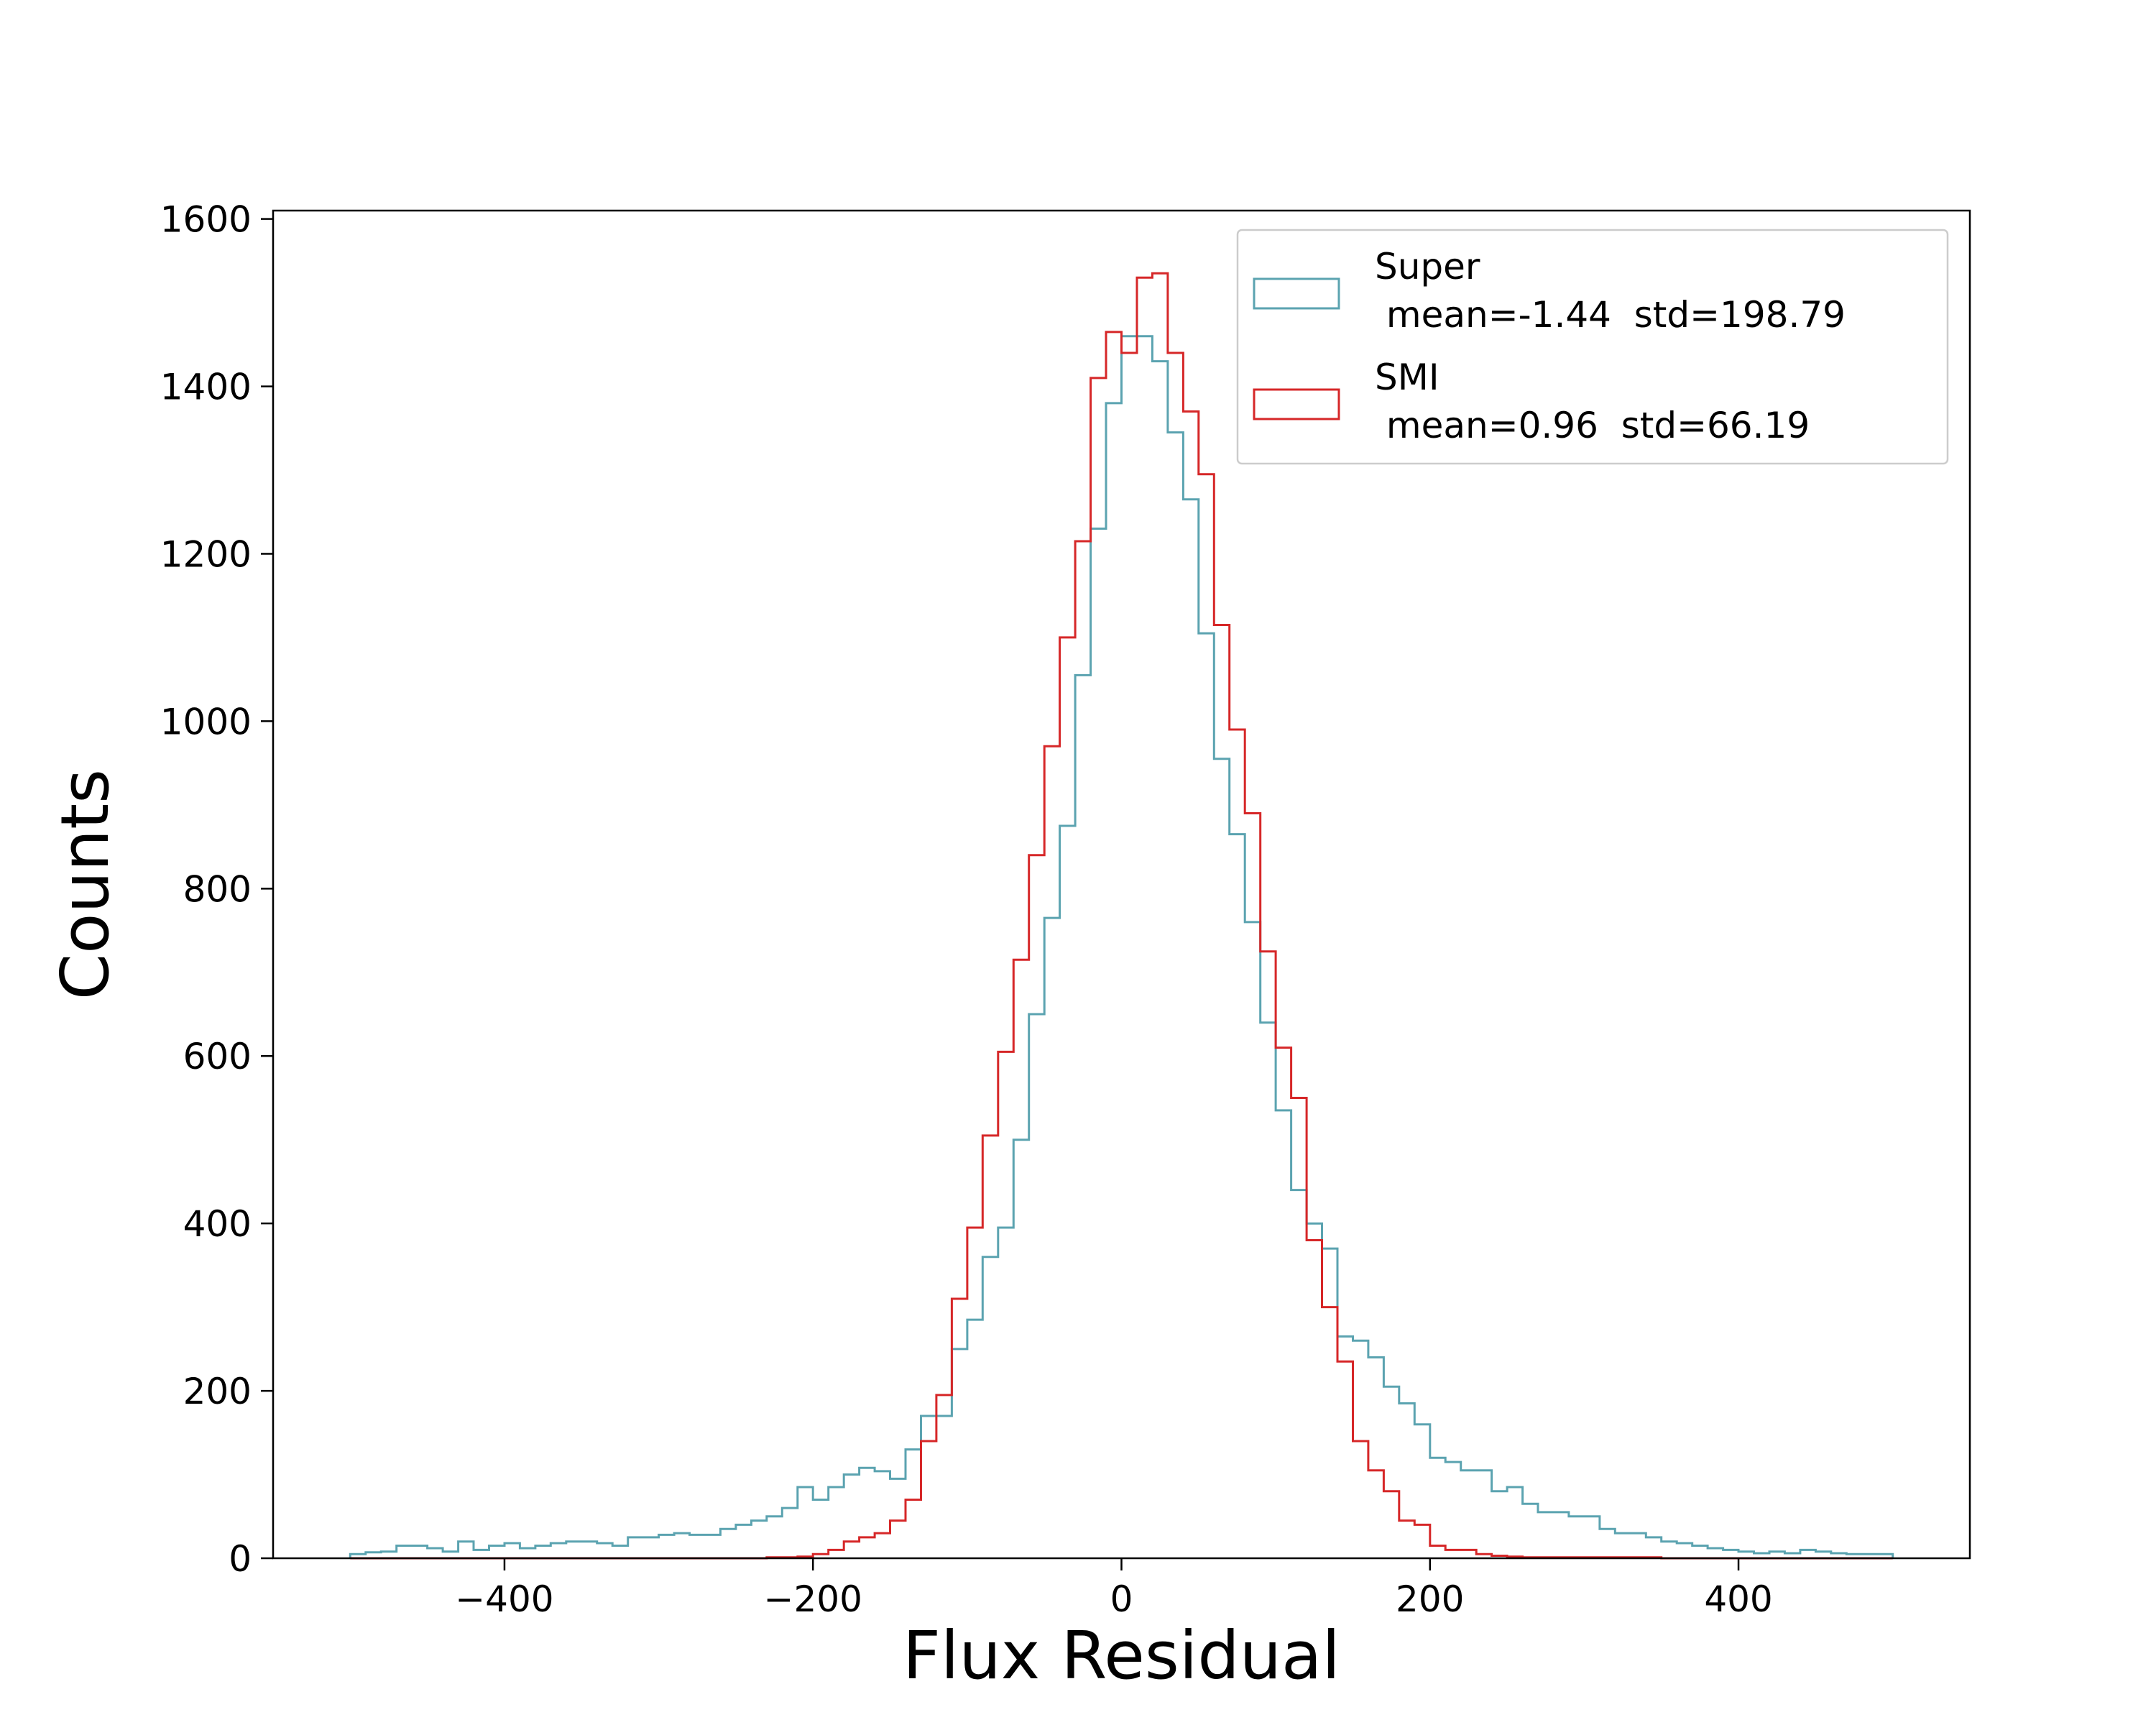 Image resolution: width=2156 pixels, height=1725 pixels. I want to click on x-tick-label: 0, so click(1121, 1599).